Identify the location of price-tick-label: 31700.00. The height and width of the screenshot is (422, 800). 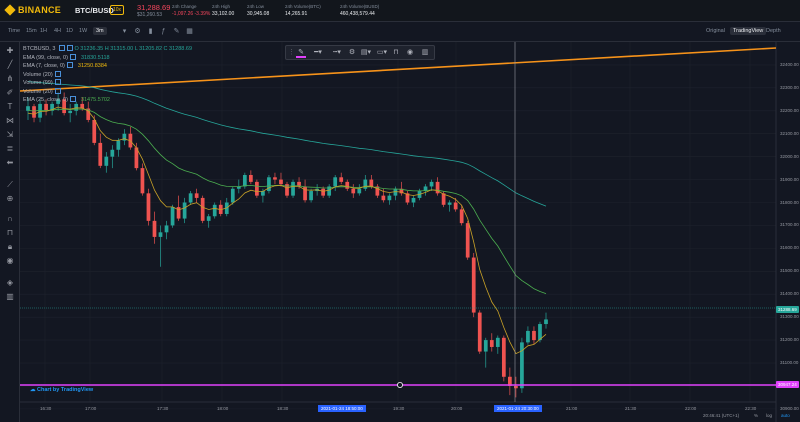
(789, 225).